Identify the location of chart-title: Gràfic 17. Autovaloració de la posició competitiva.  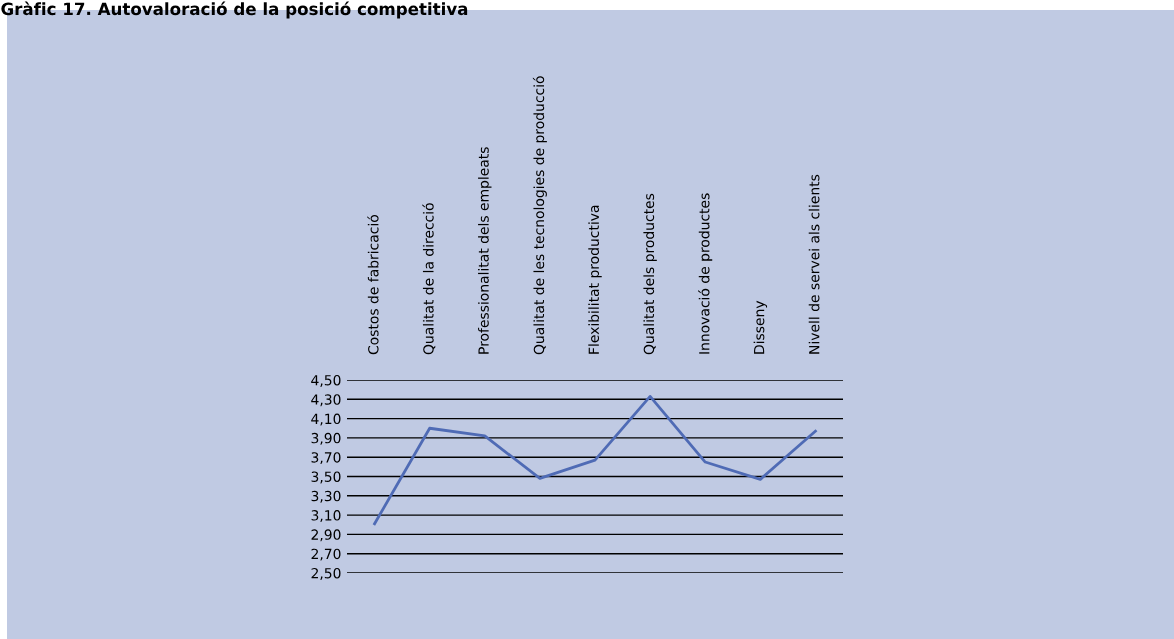
(234, 10).